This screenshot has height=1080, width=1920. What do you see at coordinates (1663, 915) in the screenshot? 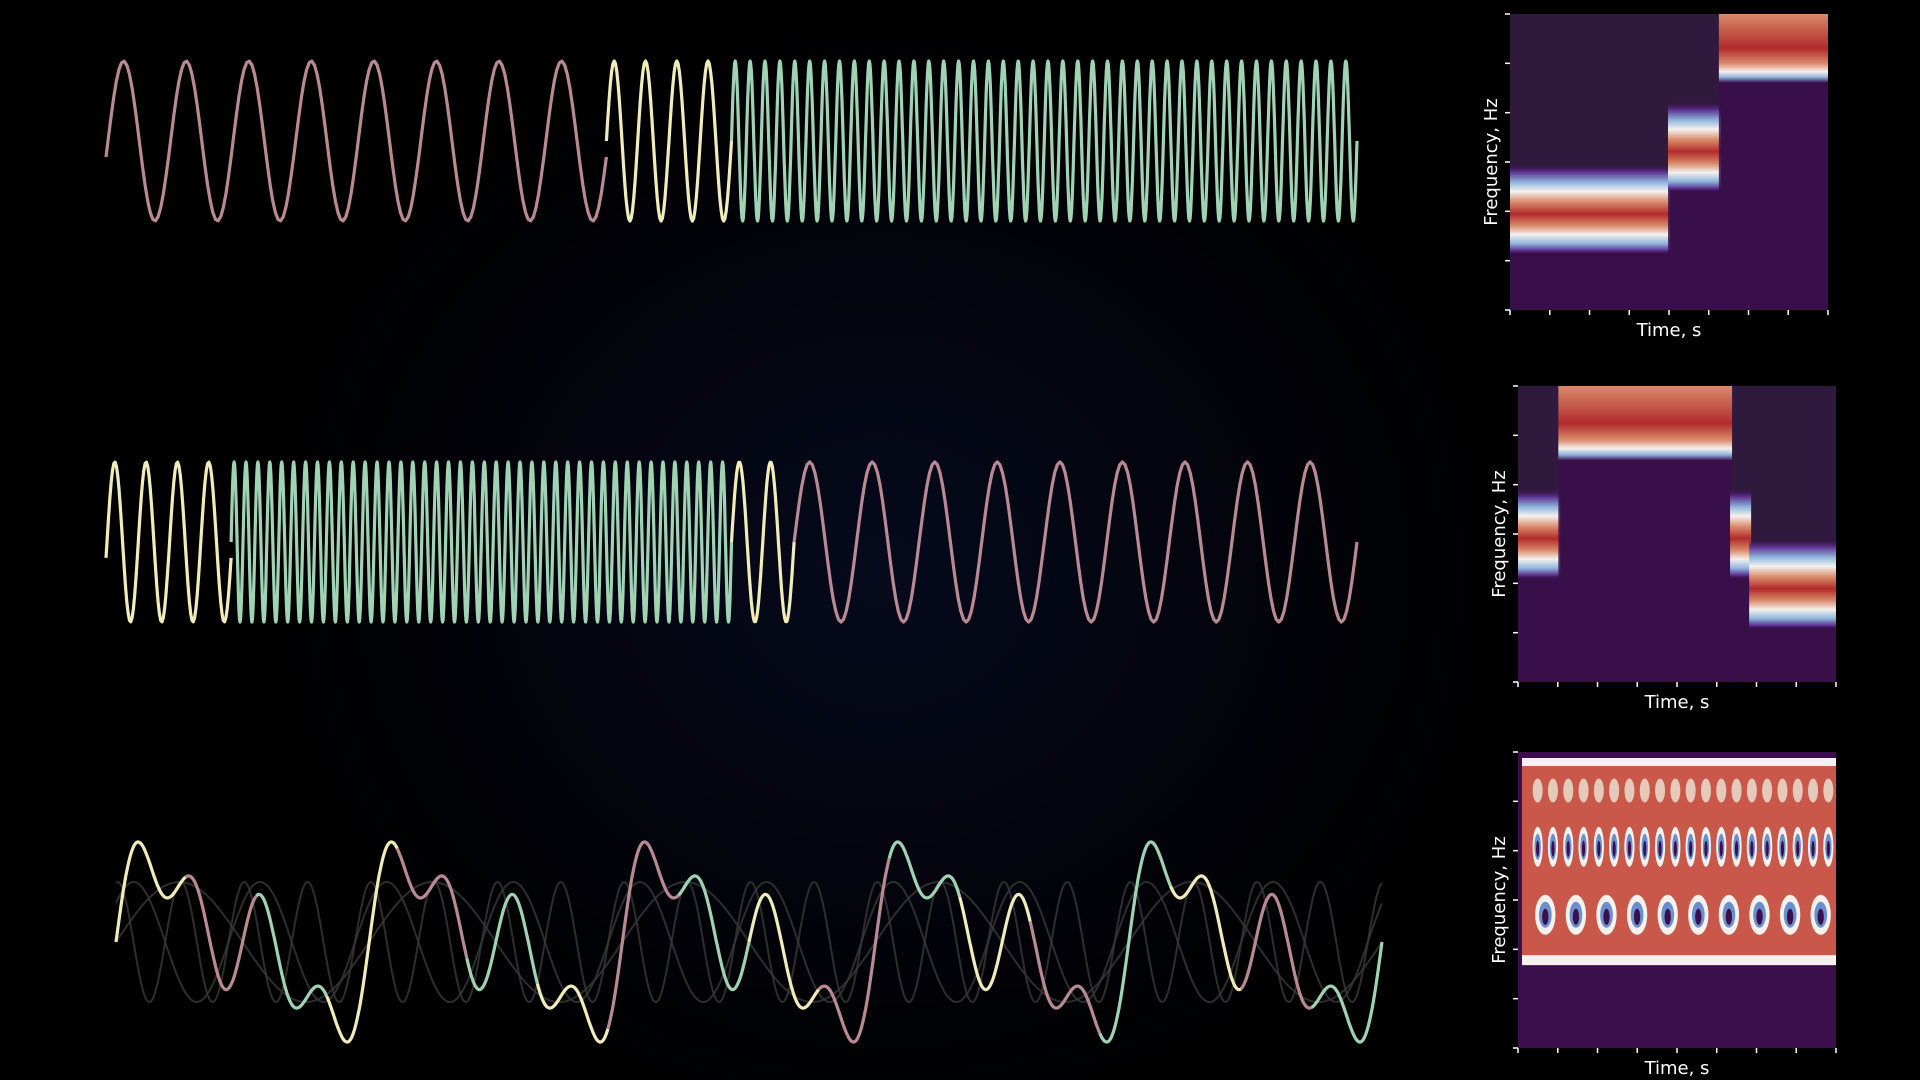
I see `spectrogram-panel-3: Time, s Frequency, Hz` at bounding box center [1663, 915].